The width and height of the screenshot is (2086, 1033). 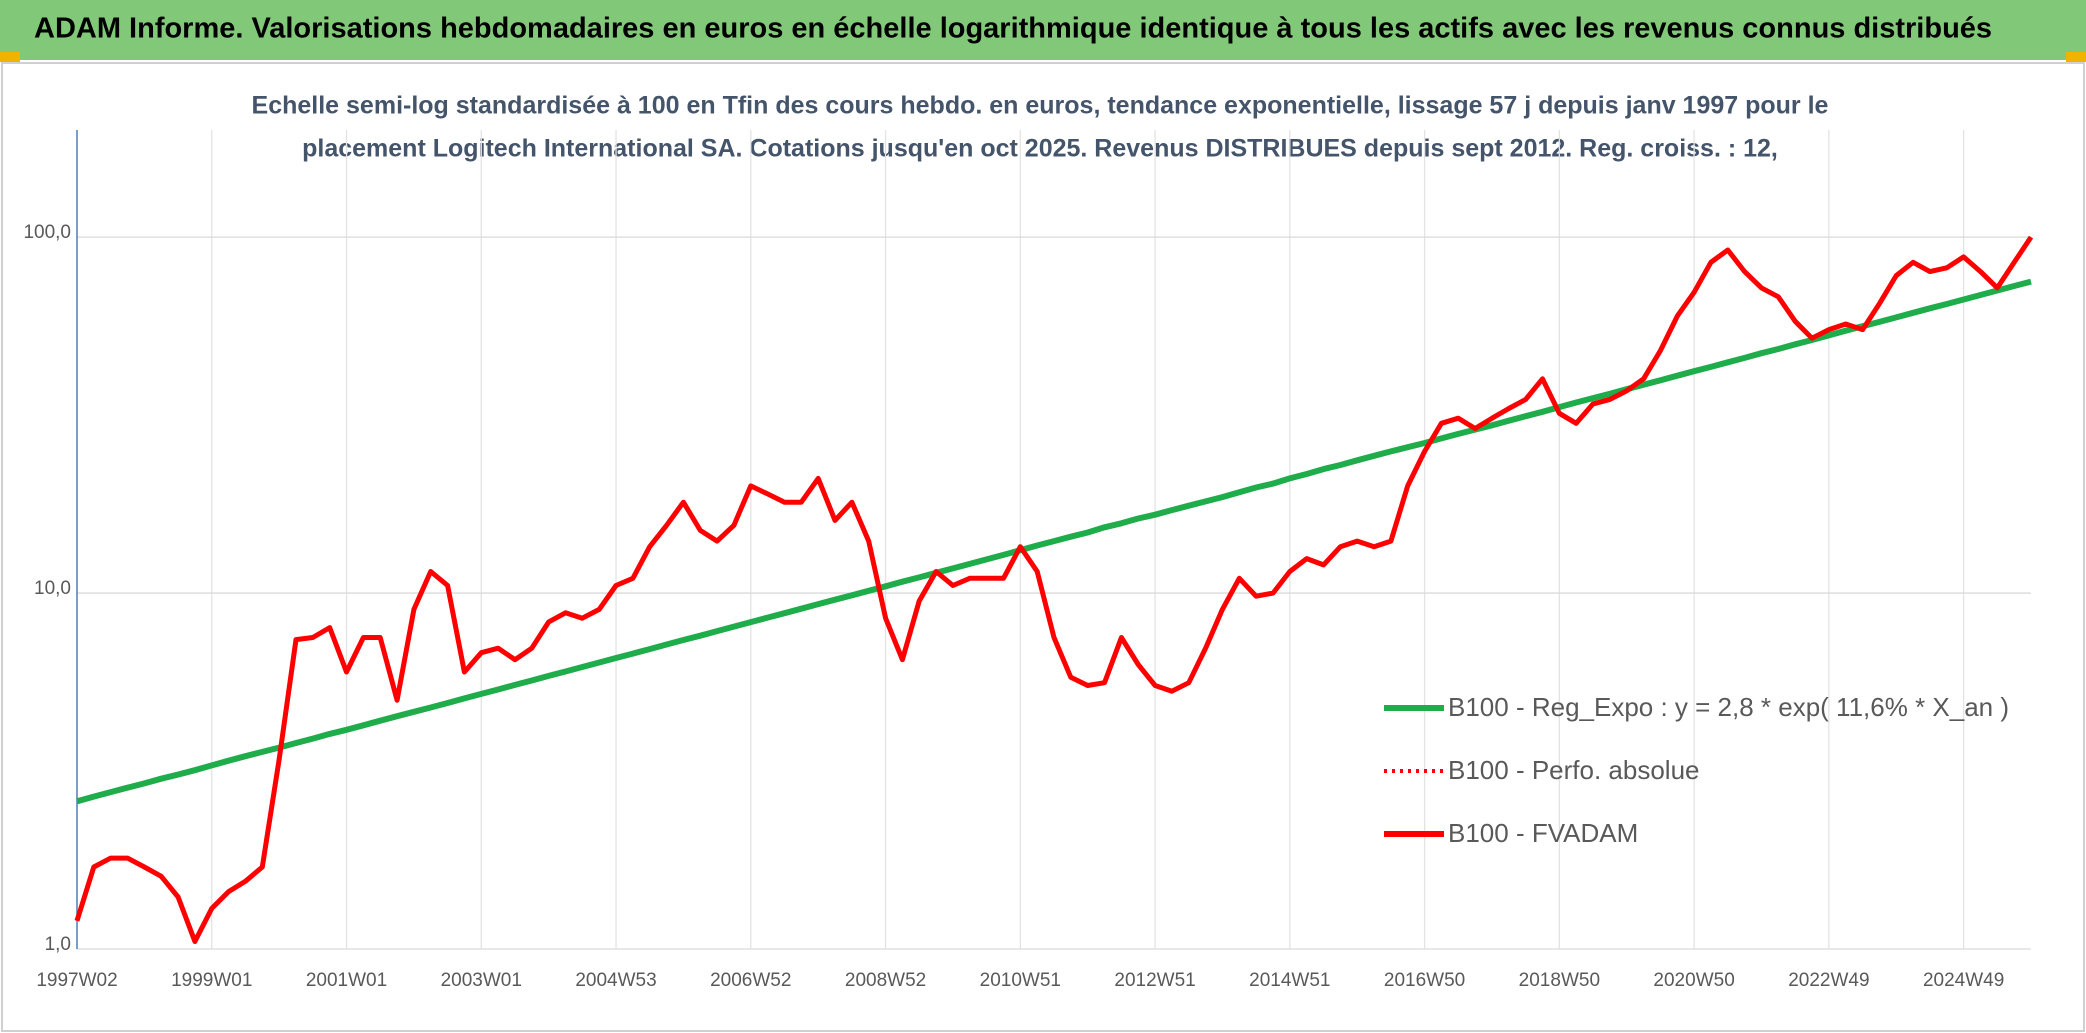 What do you see at coordinates (52, 588) in the screenshot?
I see `y-tick-label: 10,0` at bounding box center [52, 588].